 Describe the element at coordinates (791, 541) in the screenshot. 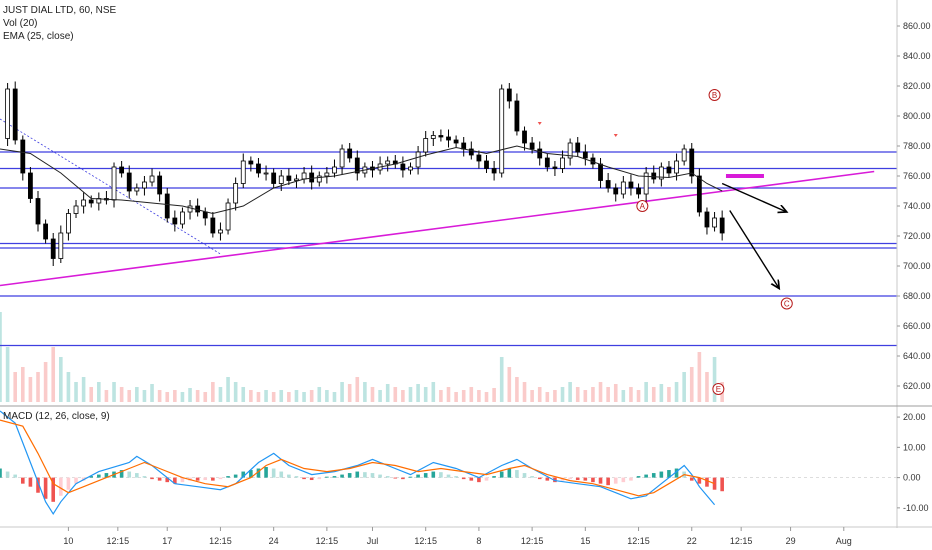

I see `time-tick-label: 29` at that location.